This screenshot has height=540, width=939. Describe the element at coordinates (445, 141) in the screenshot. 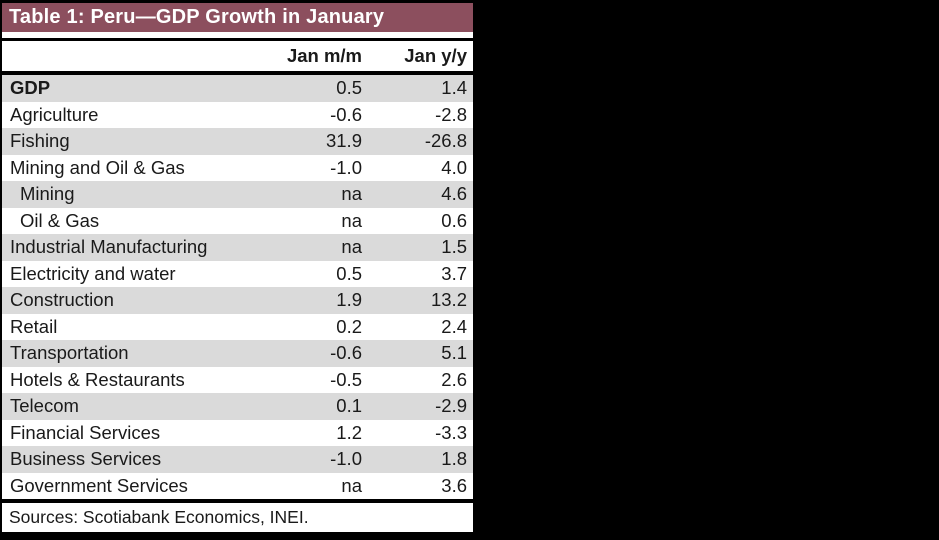

I see `row-value-jan-yy: -26.8` at that location.